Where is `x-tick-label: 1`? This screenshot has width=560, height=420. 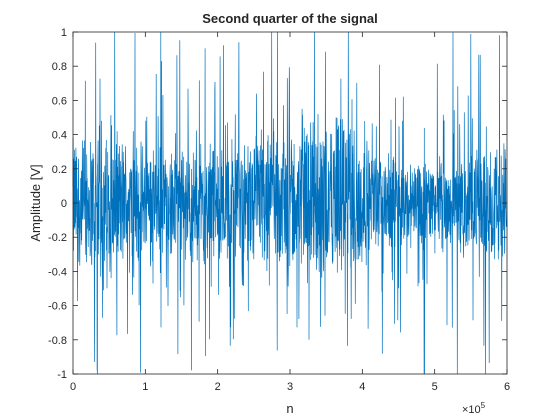
x-tick-label: 1 is located at coordinates (145, 387).